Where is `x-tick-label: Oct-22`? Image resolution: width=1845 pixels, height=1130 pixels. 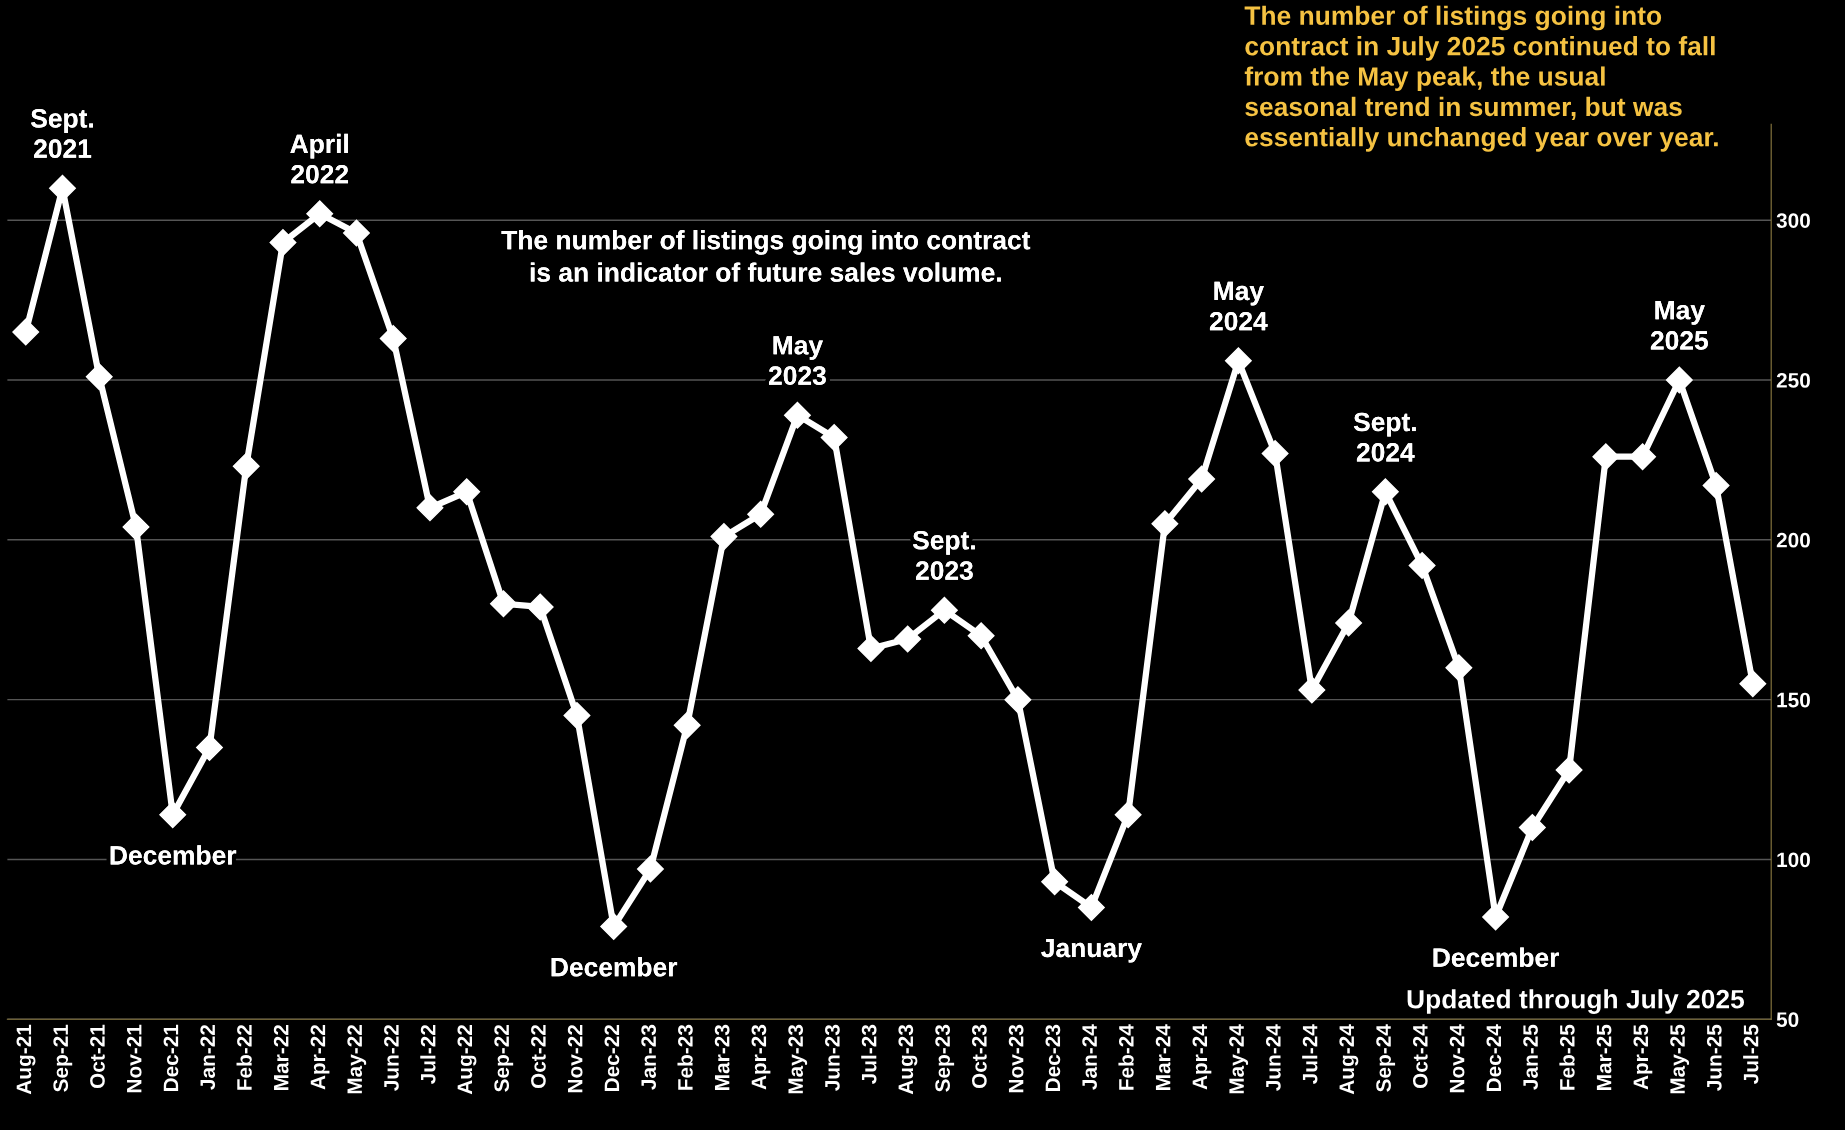 x-tick-label: Oct-22 is located at coordinates (538, 1056).